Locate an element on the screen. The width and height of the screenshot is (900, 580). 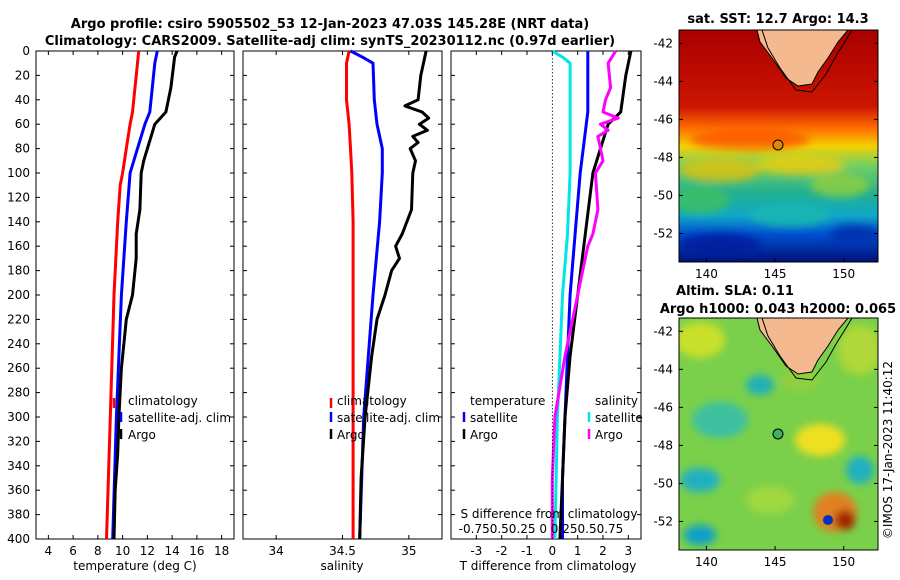
salinity-legend: climatology satellite-adj. clim Argo is located at coordinates (384, 418).